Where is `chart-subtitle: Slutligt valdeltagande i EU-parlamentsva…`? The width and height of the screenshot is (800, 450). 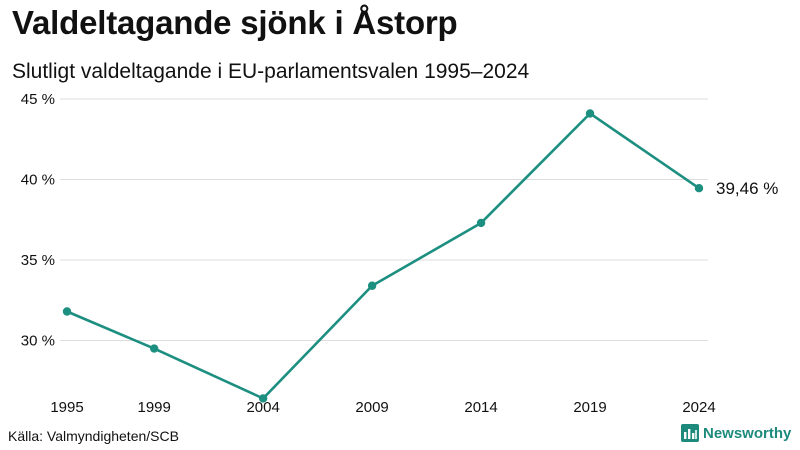
chart-subtitle: Slutligt valdeltagande i EU-parlamentsva… is located at coordinates (271, 71).